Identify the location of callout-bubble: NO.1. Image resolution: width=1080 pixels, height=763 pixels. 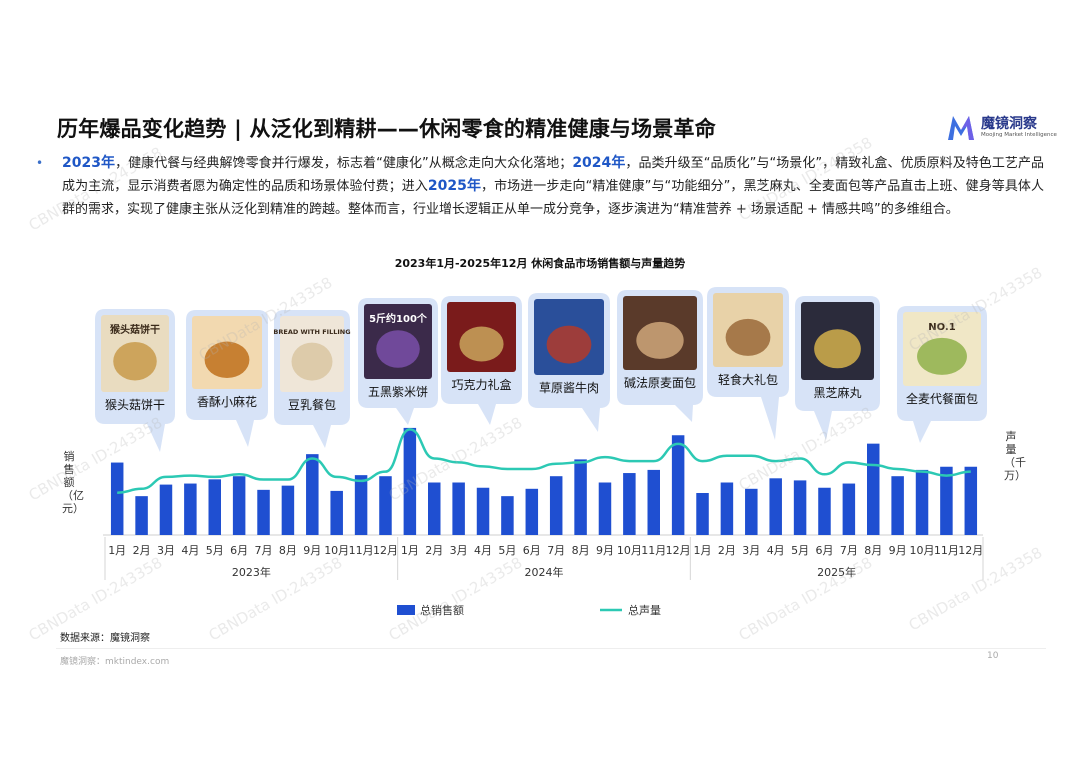
(942, 374).